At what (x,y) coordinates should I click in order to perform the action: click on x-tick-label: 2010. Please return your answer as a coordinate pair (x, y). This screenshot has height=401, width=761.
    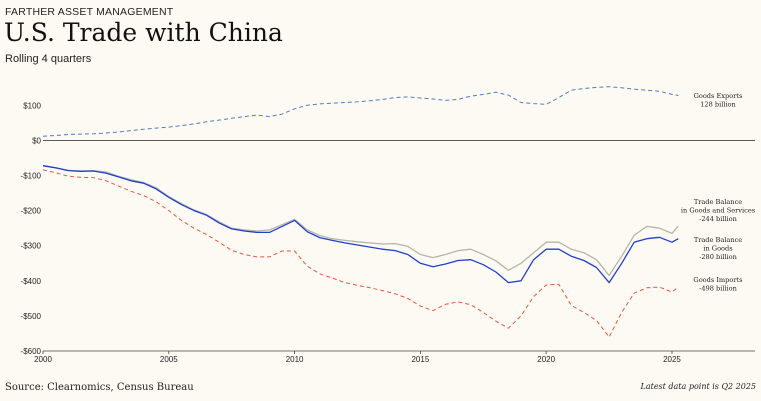
    Looking at the image, I should click on (295, 359).